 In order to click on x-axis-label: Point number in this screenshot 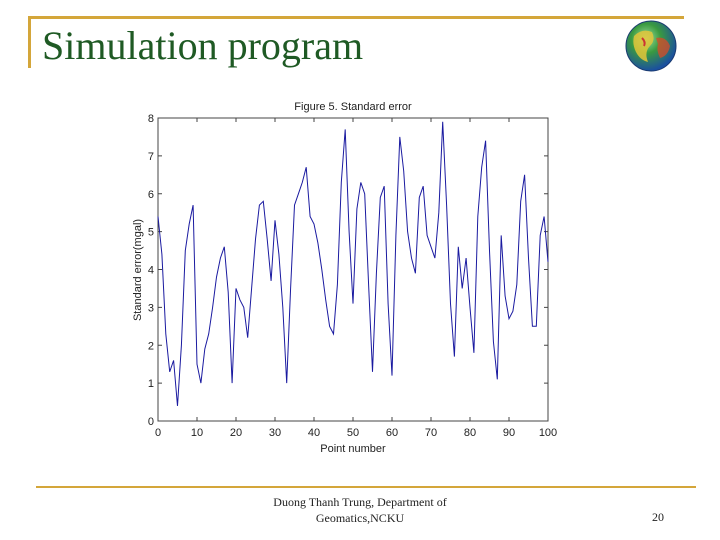, I will do `click(353, 449)`.